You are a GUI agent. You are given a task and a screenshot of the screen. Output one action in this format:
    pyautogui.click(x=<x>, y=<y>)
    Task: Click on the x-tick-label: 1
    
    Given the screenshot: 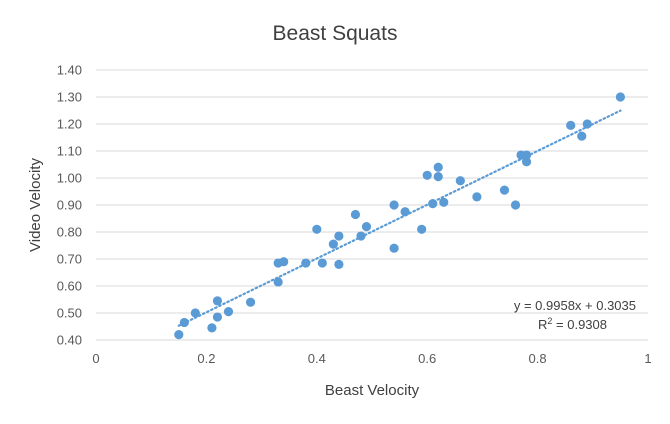 What is the action you would take?
    pyautogui.click(x=647, y=358)
    